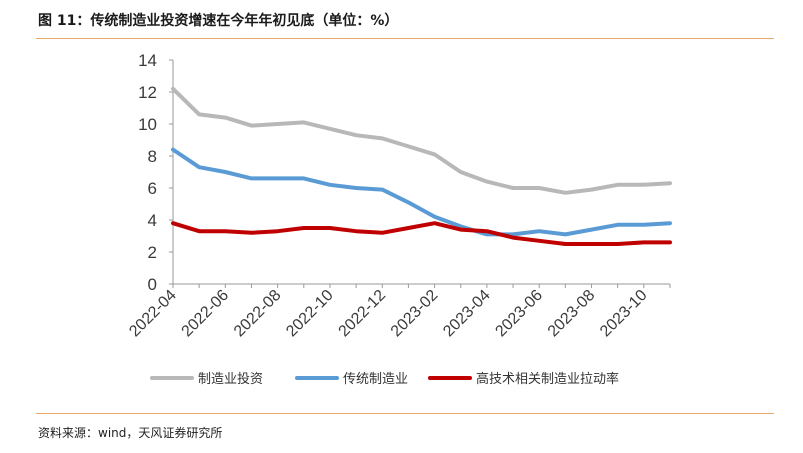 Image resolution: width=803 pixels, height=453 pixels. What do you see at coordinates (153, 314) in the screenshot?
I see `x-tick-label: 2022-04` at bounding box center [153, 314].